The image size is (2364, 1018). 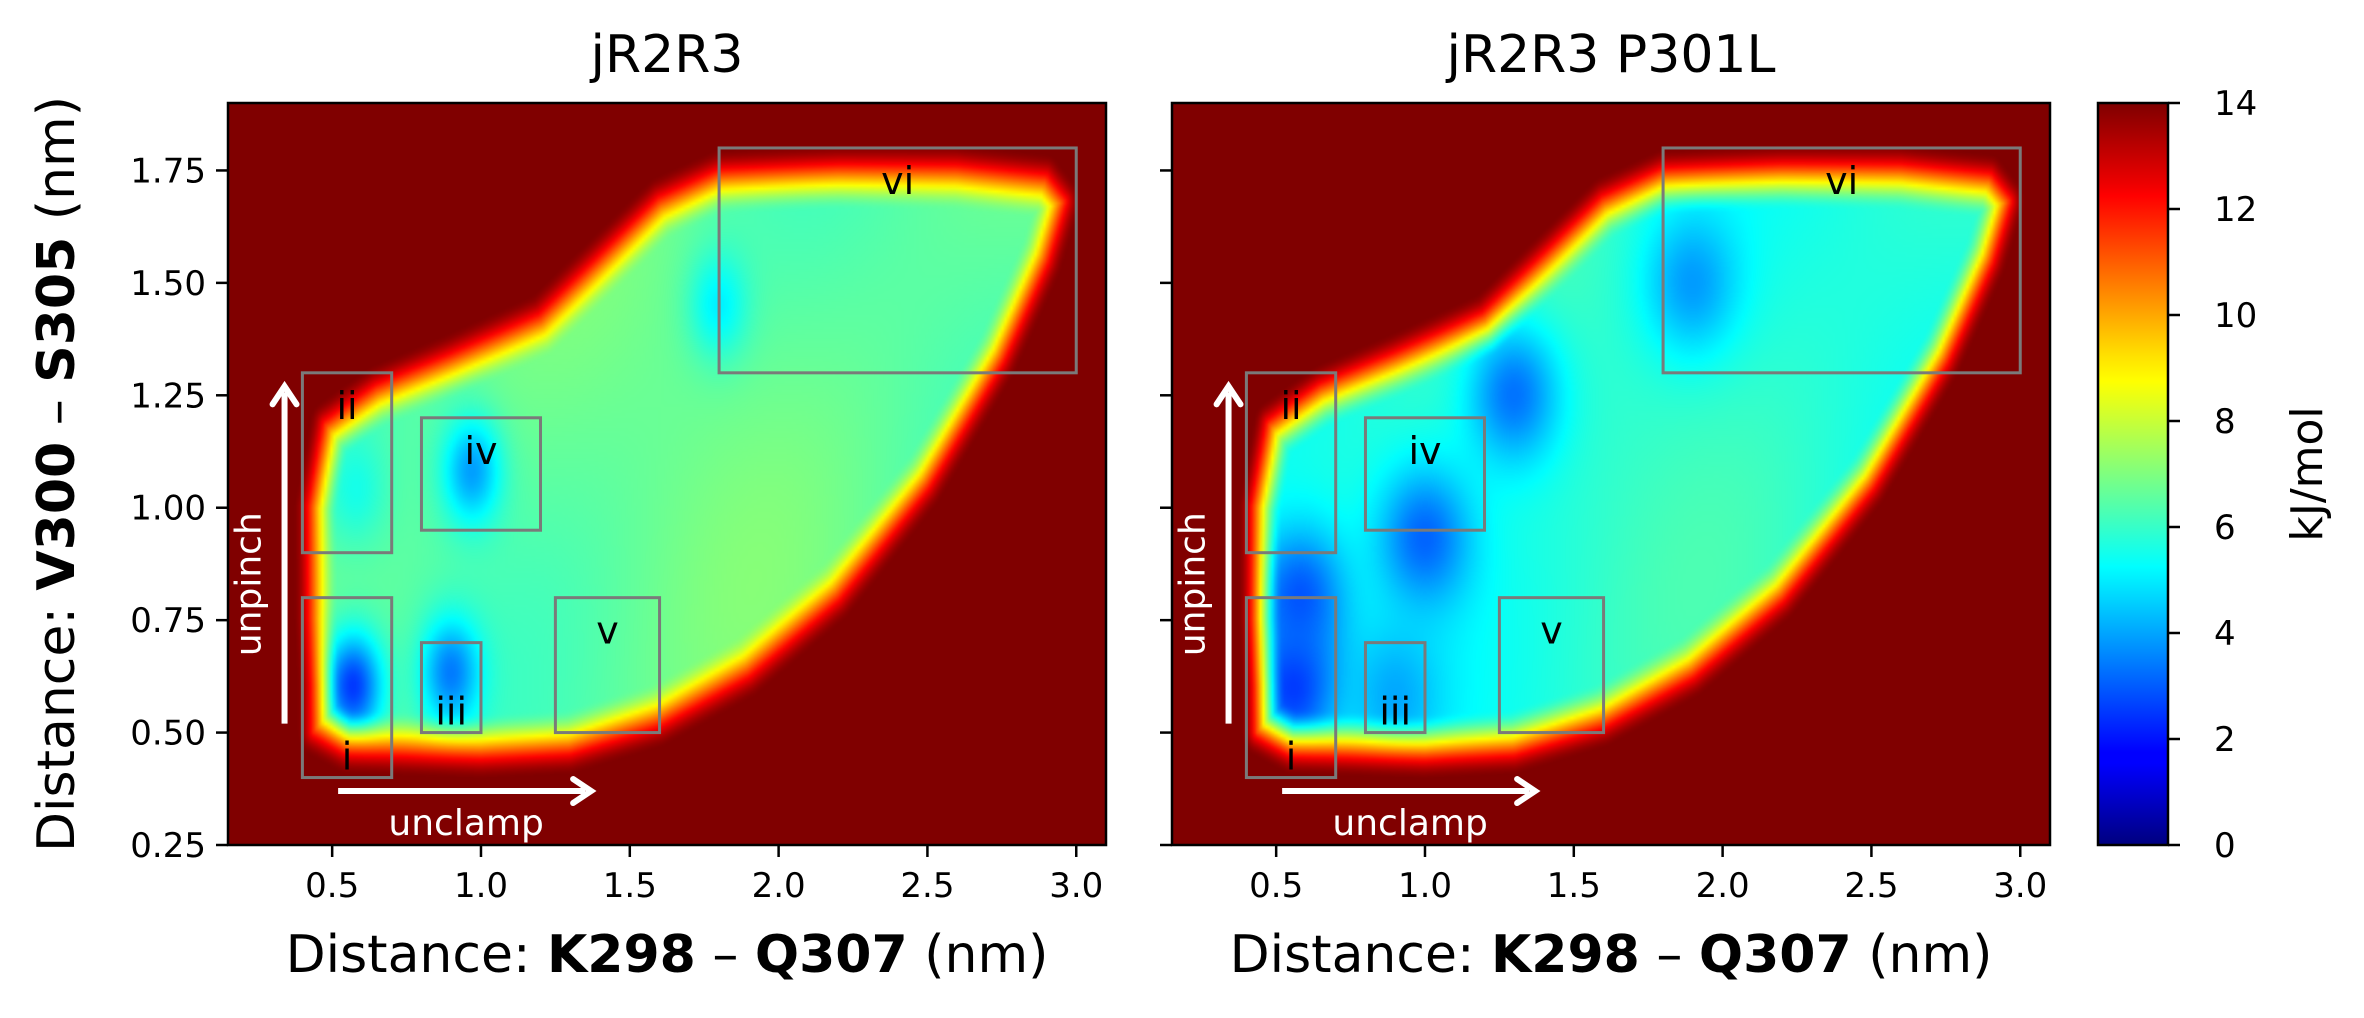 I want to click on left-panel-title: jR2R3, so click(x=667, y=55).